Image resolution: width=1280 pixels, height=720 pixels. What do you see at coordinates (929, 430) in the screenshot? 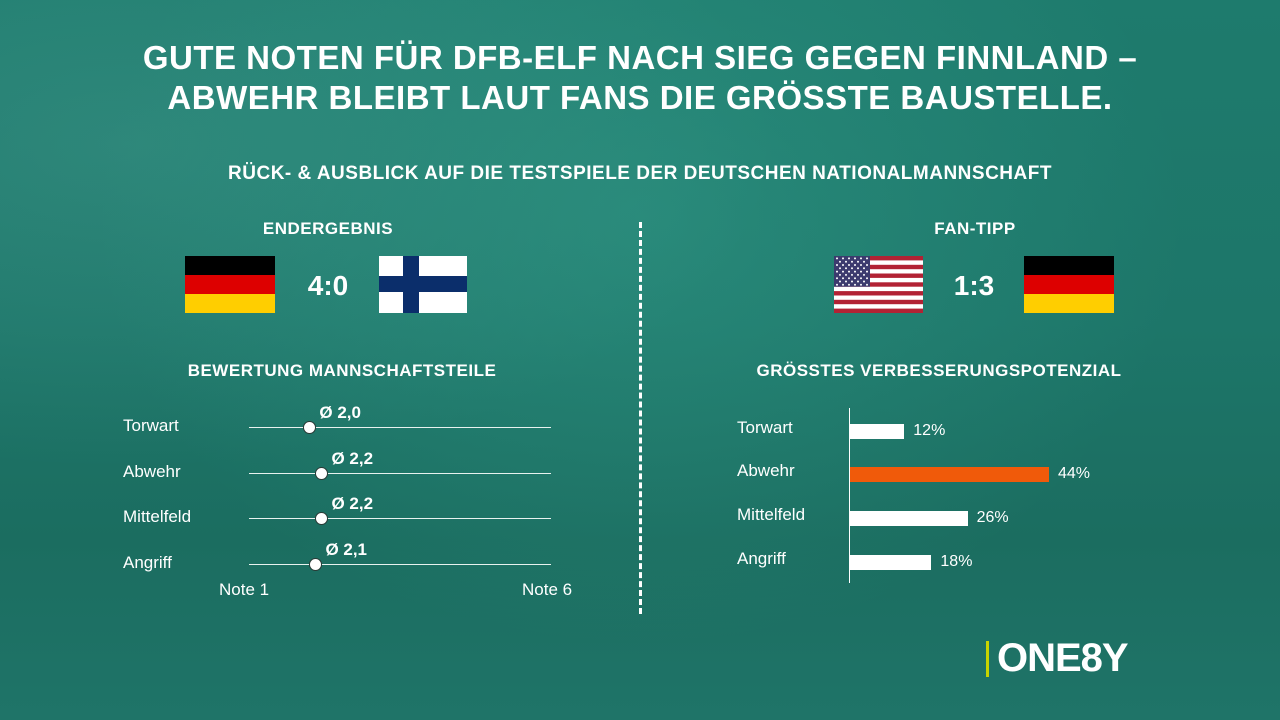
I see `potential-value-label: 12%` at bounding box center [929, 430].